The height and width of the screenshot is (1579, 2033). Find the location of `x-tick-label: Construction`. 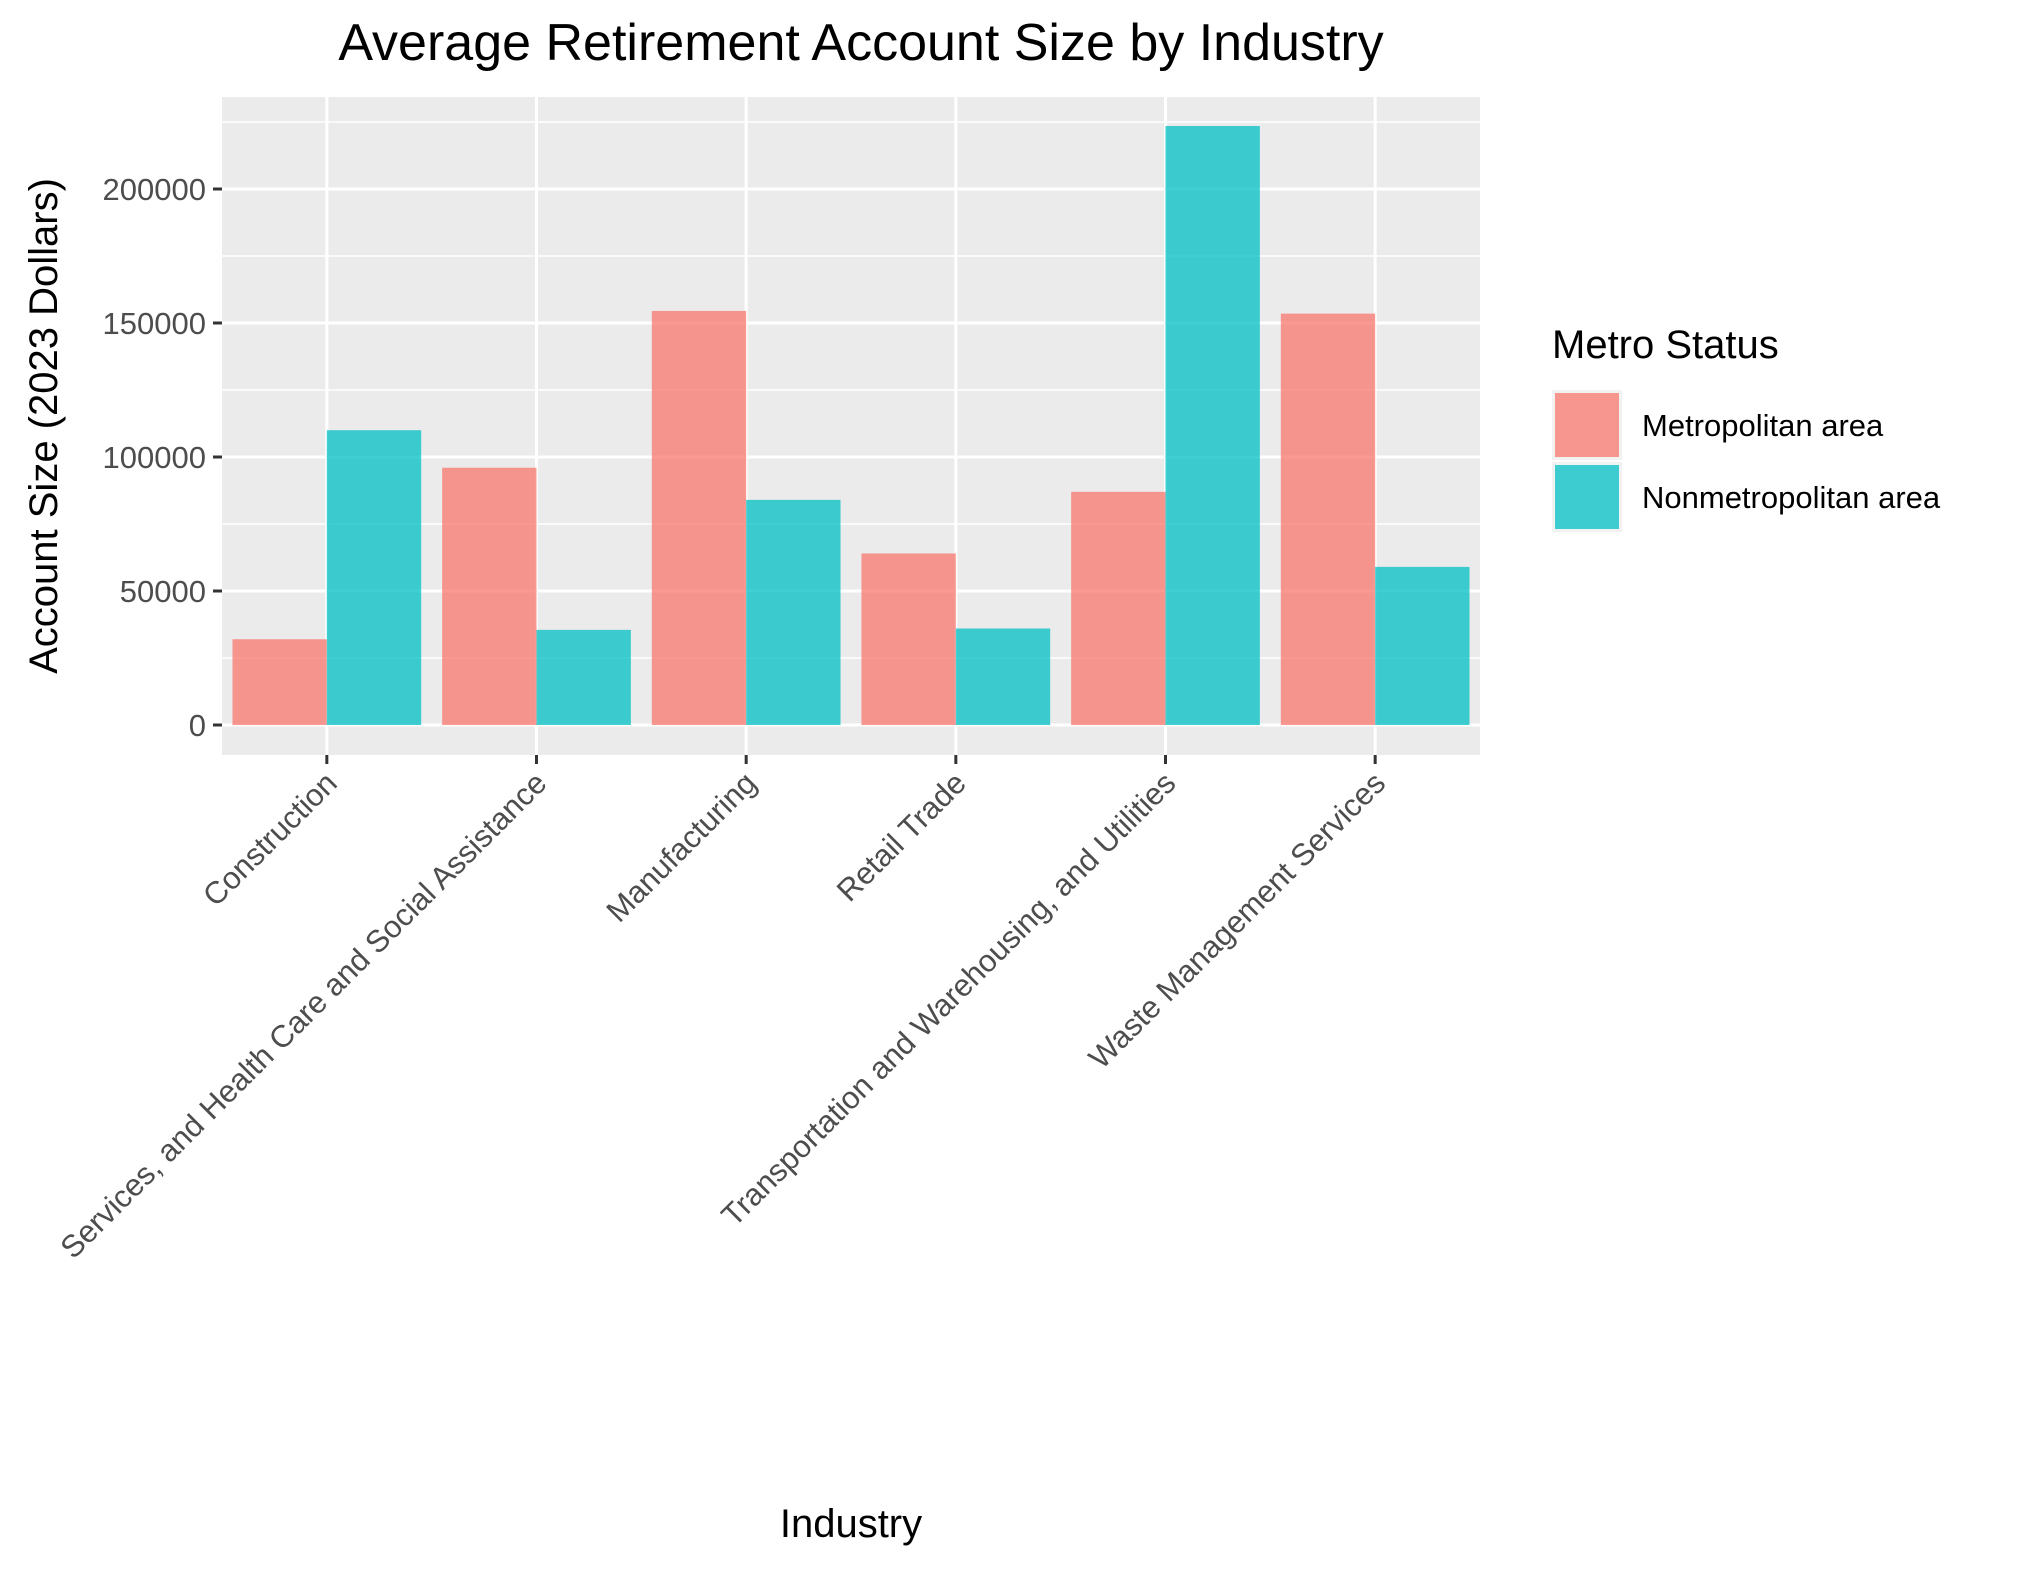

x-tick-label: Construction is located at coordinates (270, 839).